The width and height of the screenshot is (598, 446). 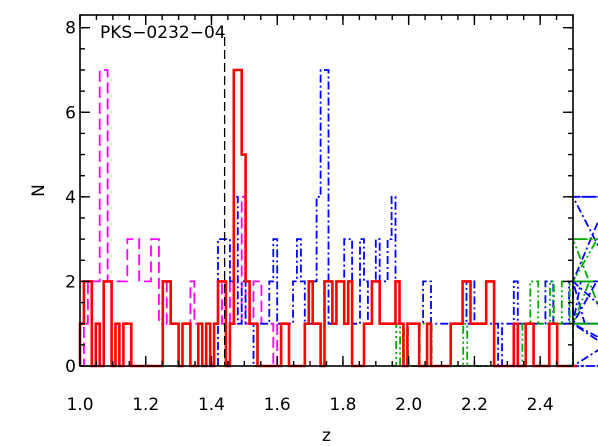 What do you see at coordinates (70, 29) in the screenshot?
I see `y-tick-label: 8` at bounding box center [70, 29].